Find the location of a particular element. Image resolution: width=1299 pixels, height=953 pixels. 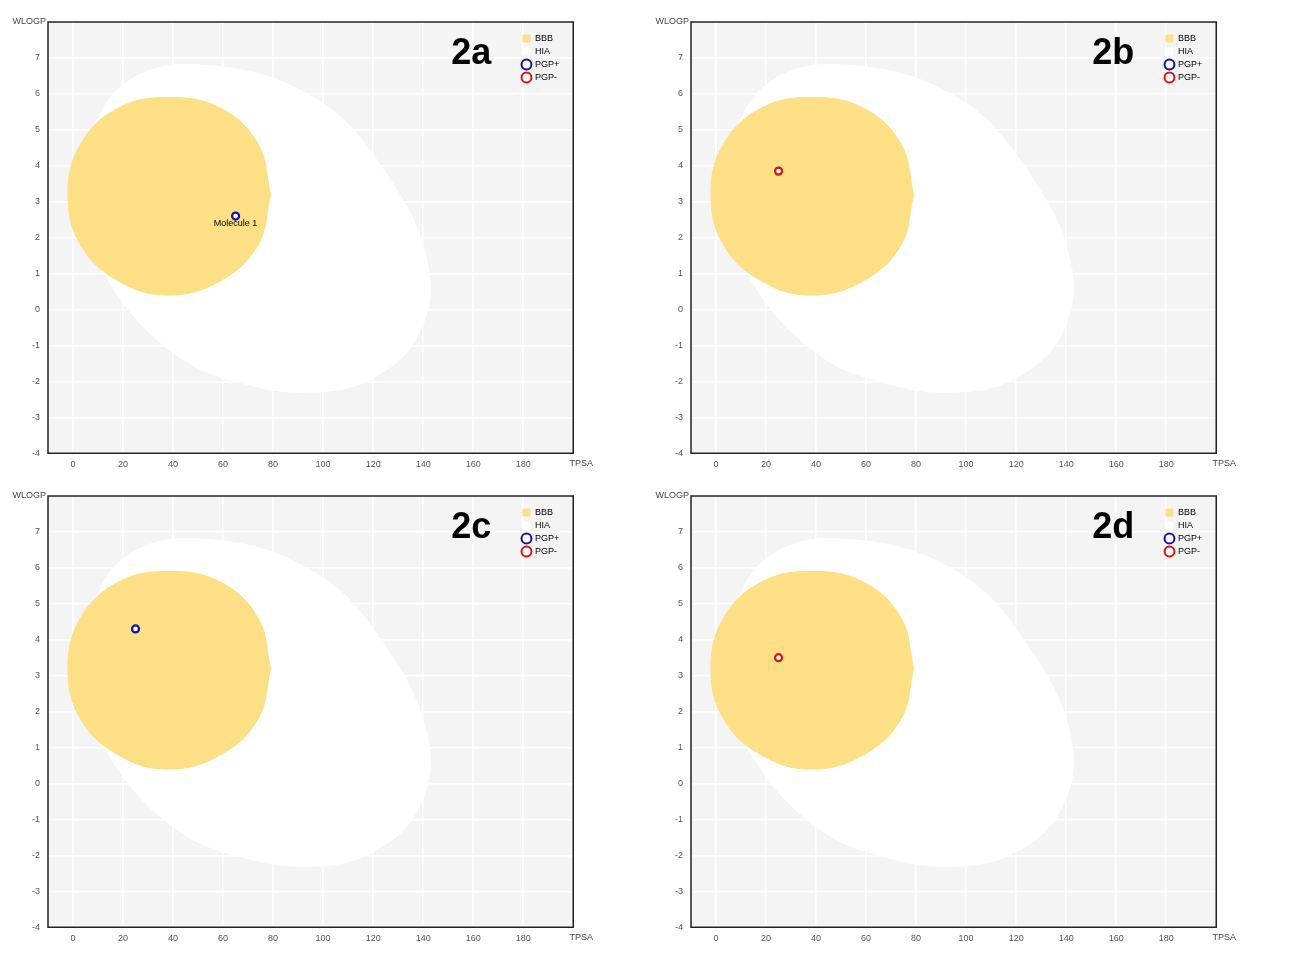

chart-title: 2c is located at coordinates (471, 525).